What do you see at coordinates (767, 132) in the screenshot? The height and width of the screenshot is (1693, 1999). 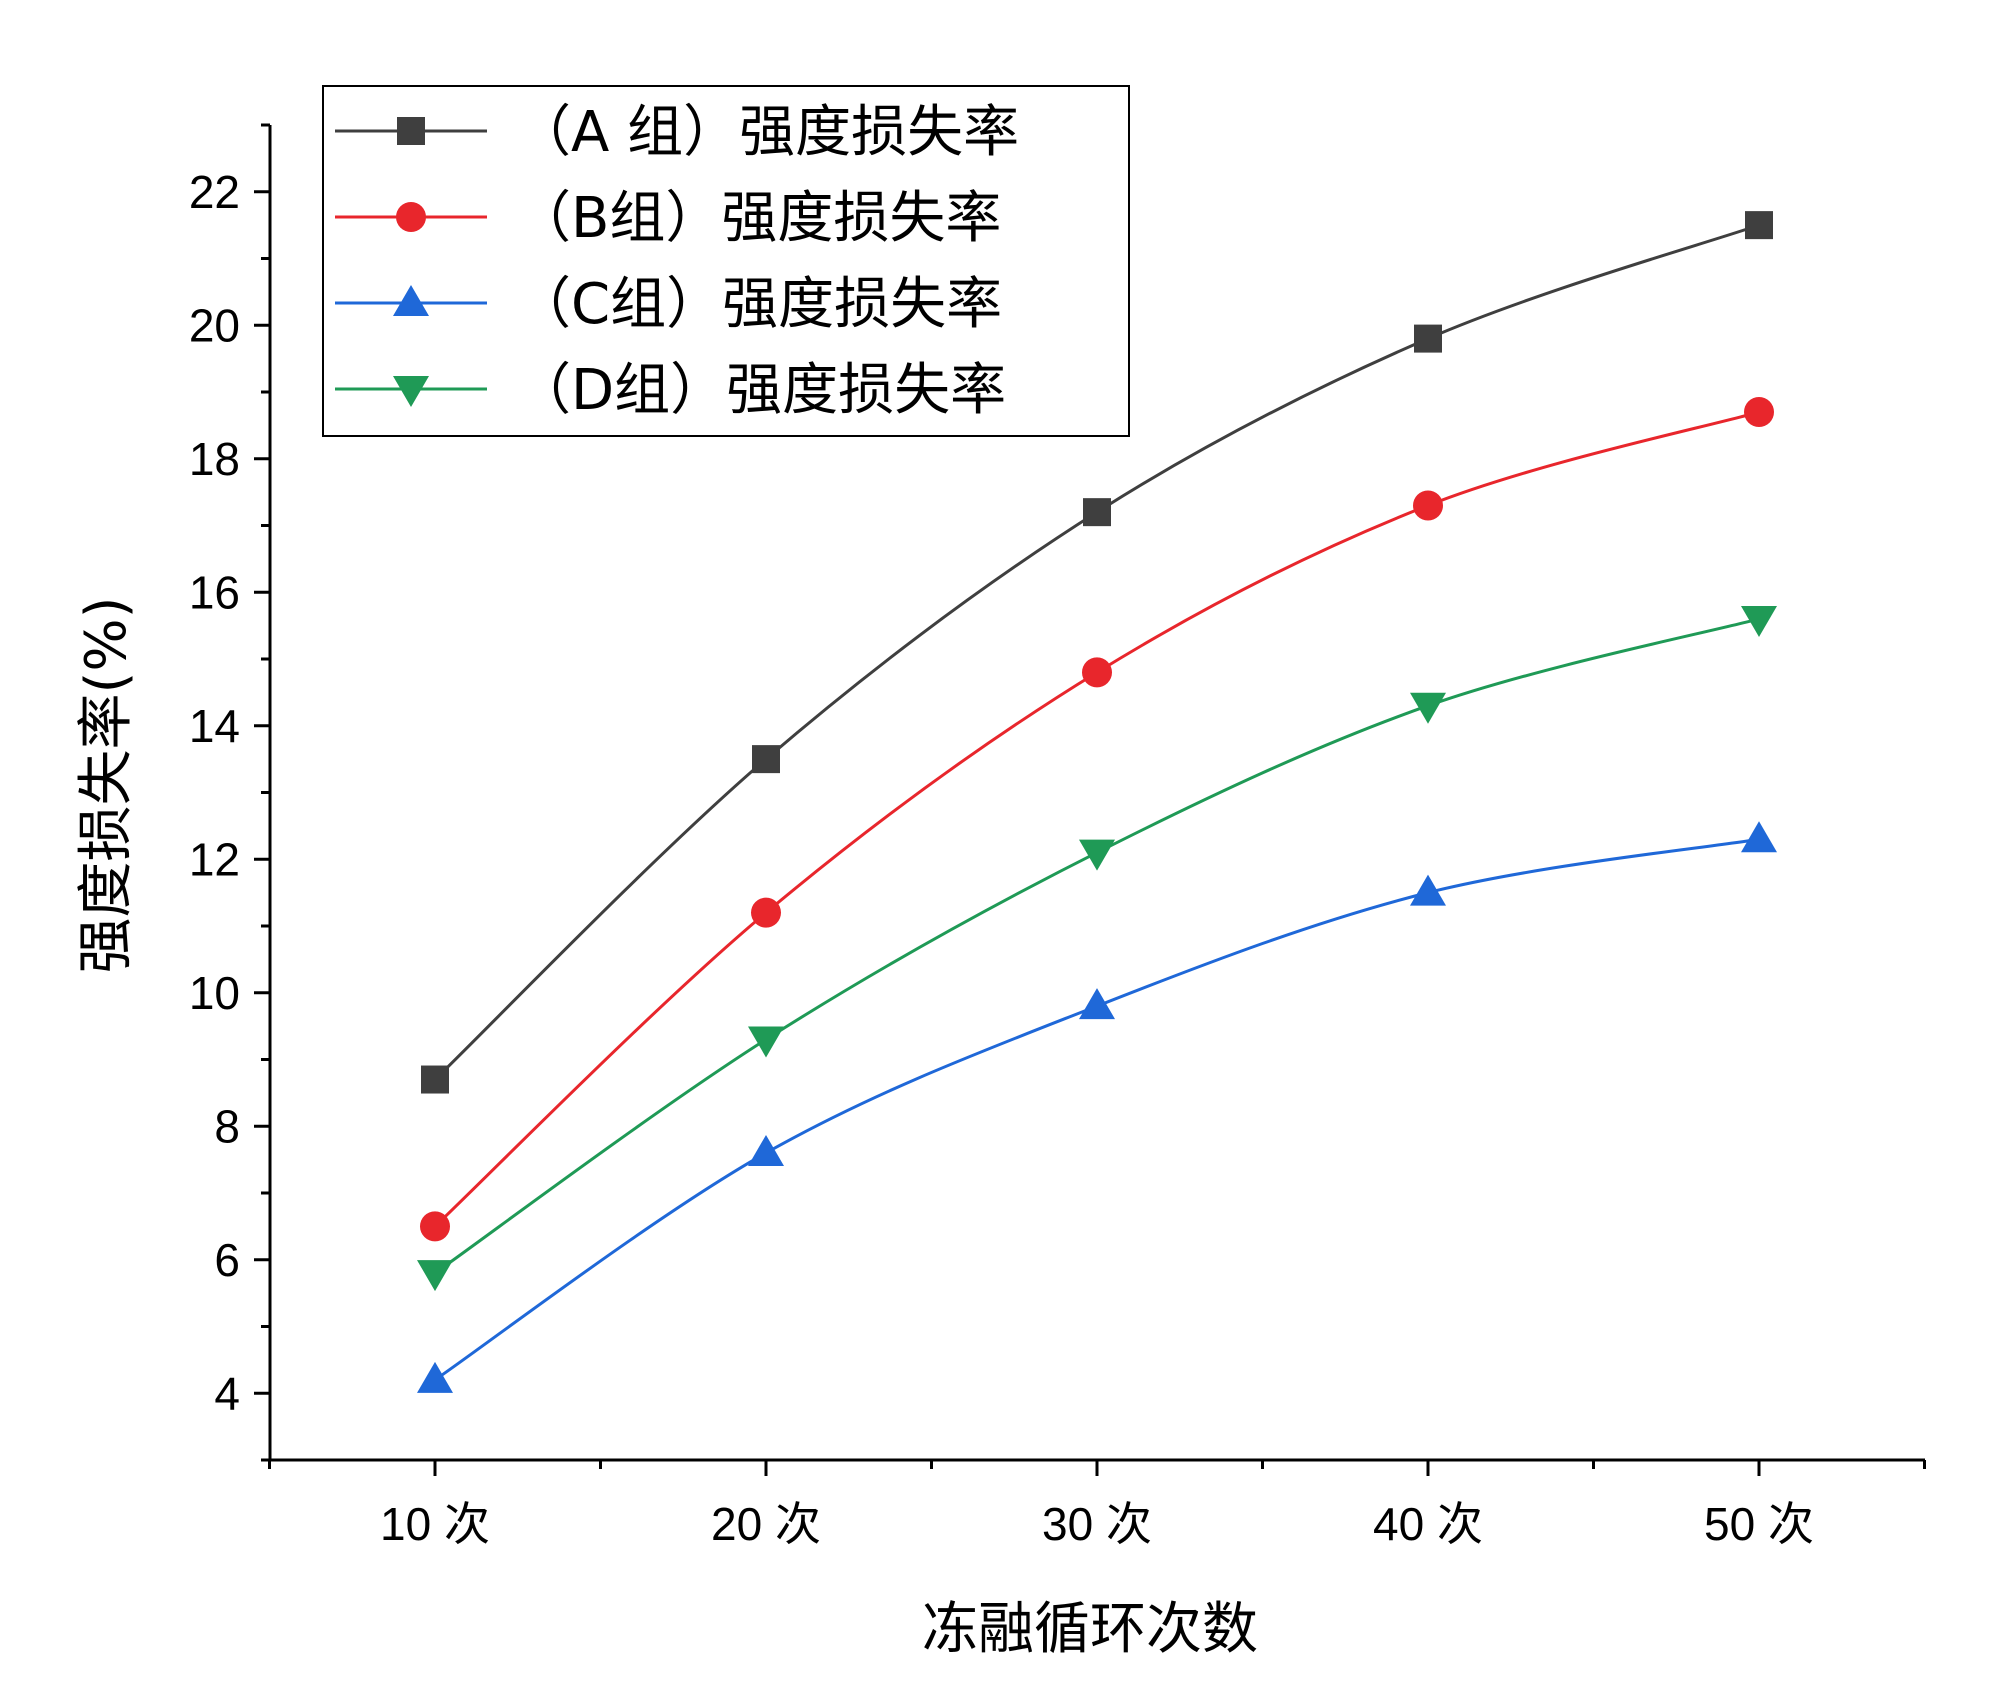 I see `legend-label: （A 组）强度损失率` at bounding box center [767, 132].